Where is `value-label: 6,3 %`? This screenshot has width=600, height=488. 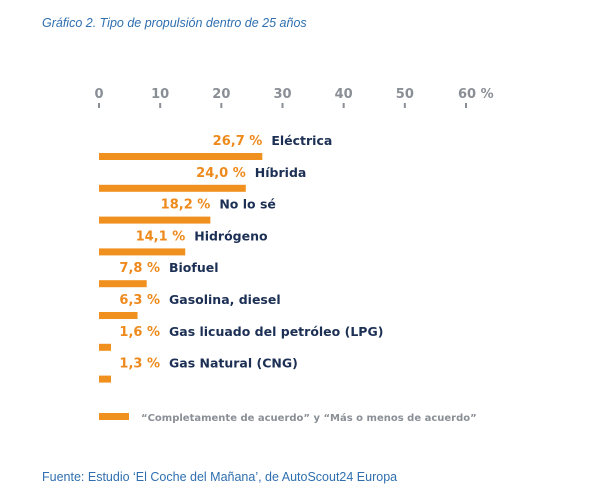 value-label: 6,3 % is located at coordinates (139, 300).